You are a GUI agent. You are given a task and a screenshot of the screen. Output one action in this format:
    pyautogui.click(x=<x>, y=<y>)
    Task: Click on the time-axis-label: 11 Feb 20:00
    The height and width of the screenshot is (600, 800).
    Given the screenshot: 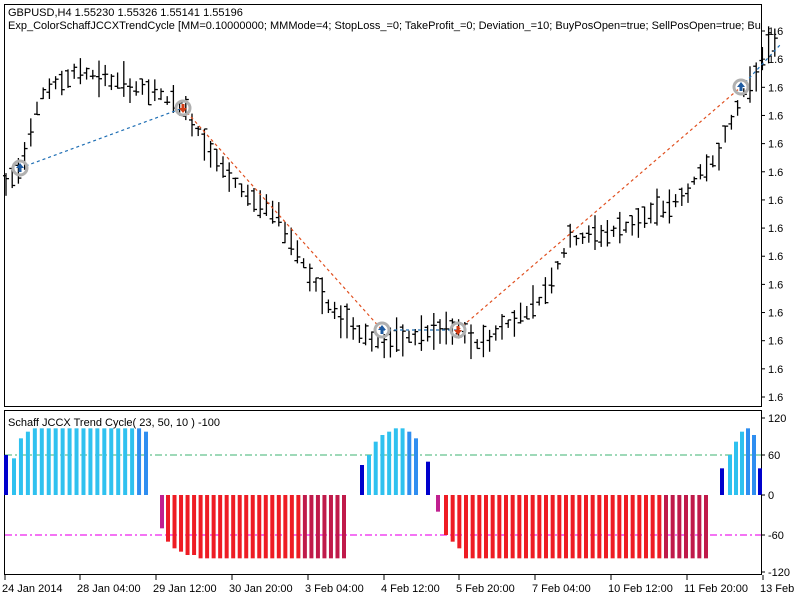 What is the action you would take?
    pyautogui.click(x=716, y=589)
    